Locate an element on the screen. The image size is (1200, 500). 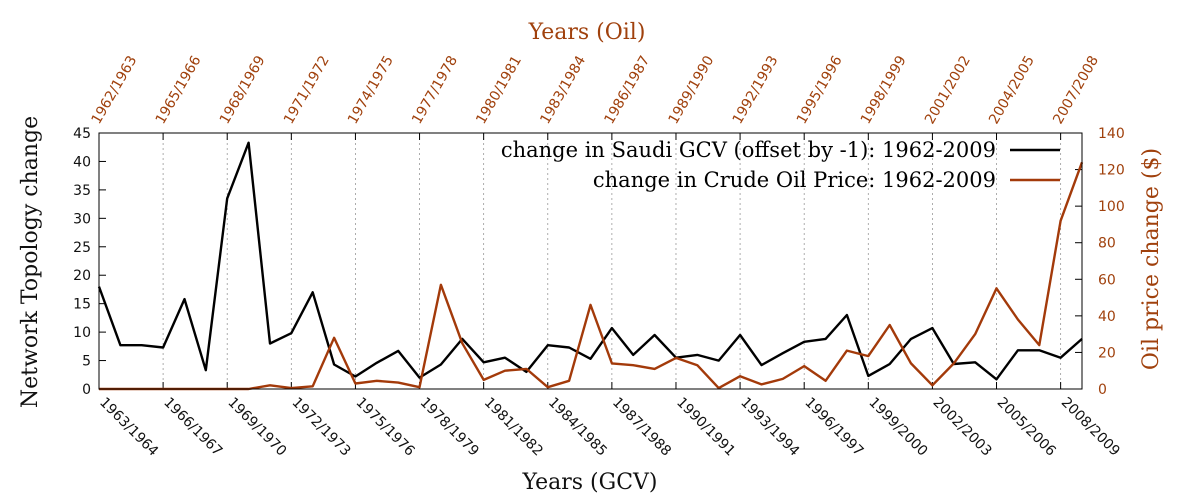
y-left-tick-label: 25 is located at coordinates (82, 248).